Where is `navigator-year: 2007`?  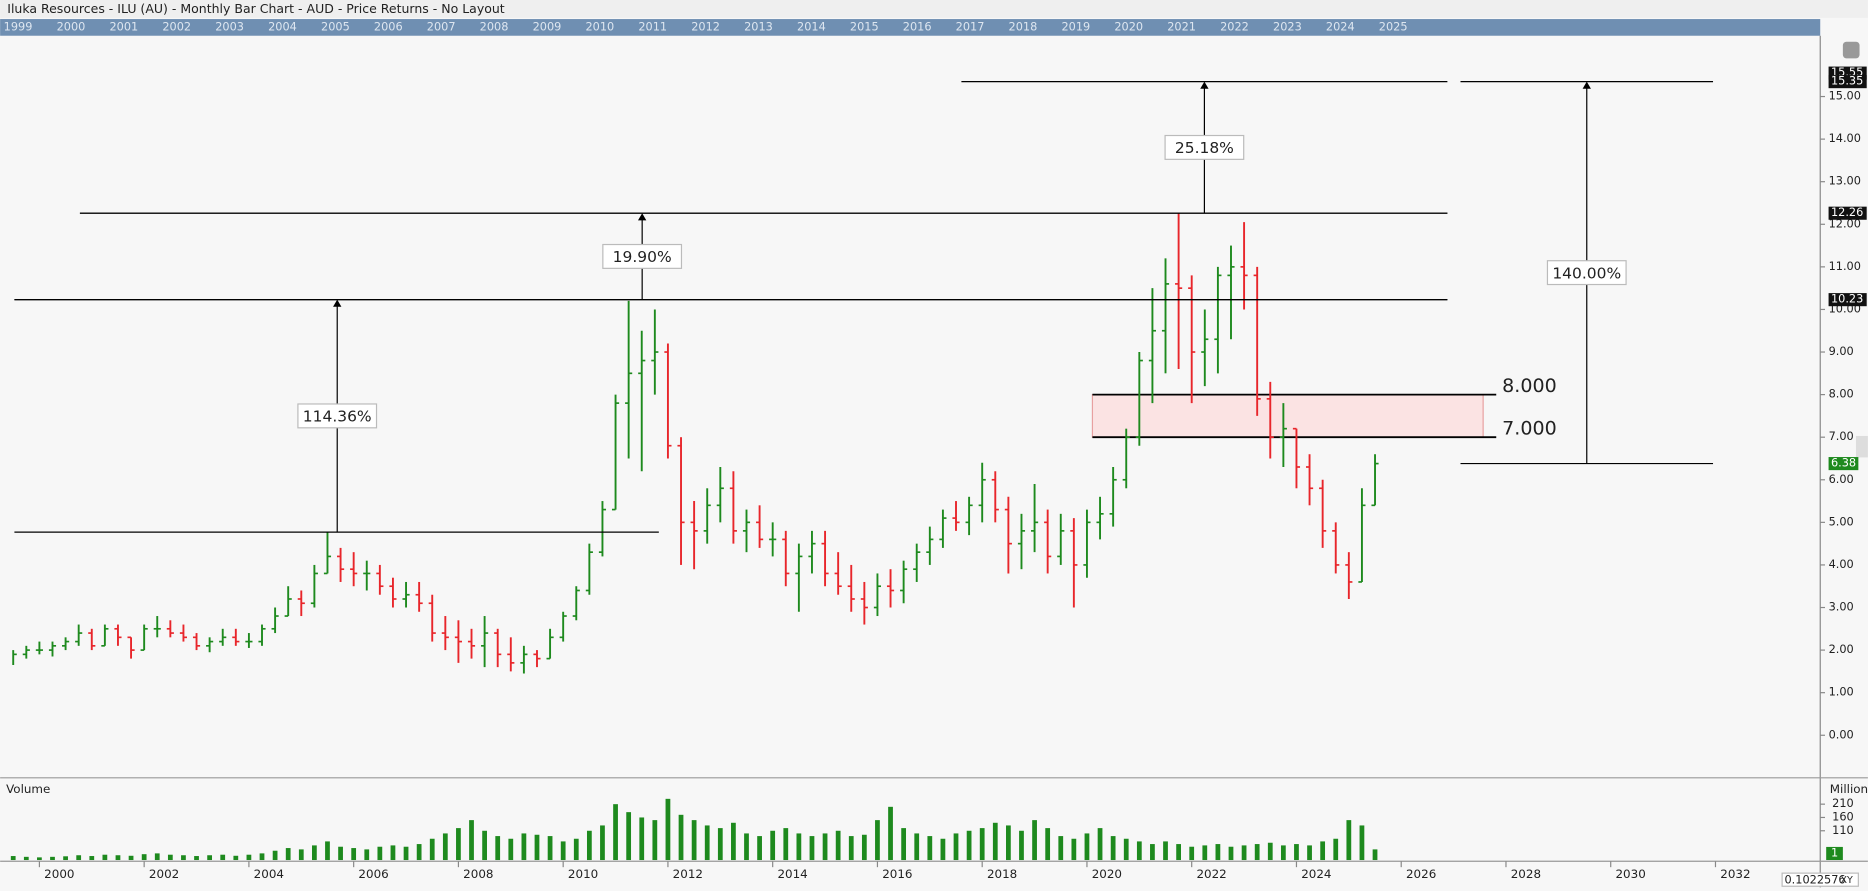
navigator-year: 2007 is located at coordinates (441, 26).